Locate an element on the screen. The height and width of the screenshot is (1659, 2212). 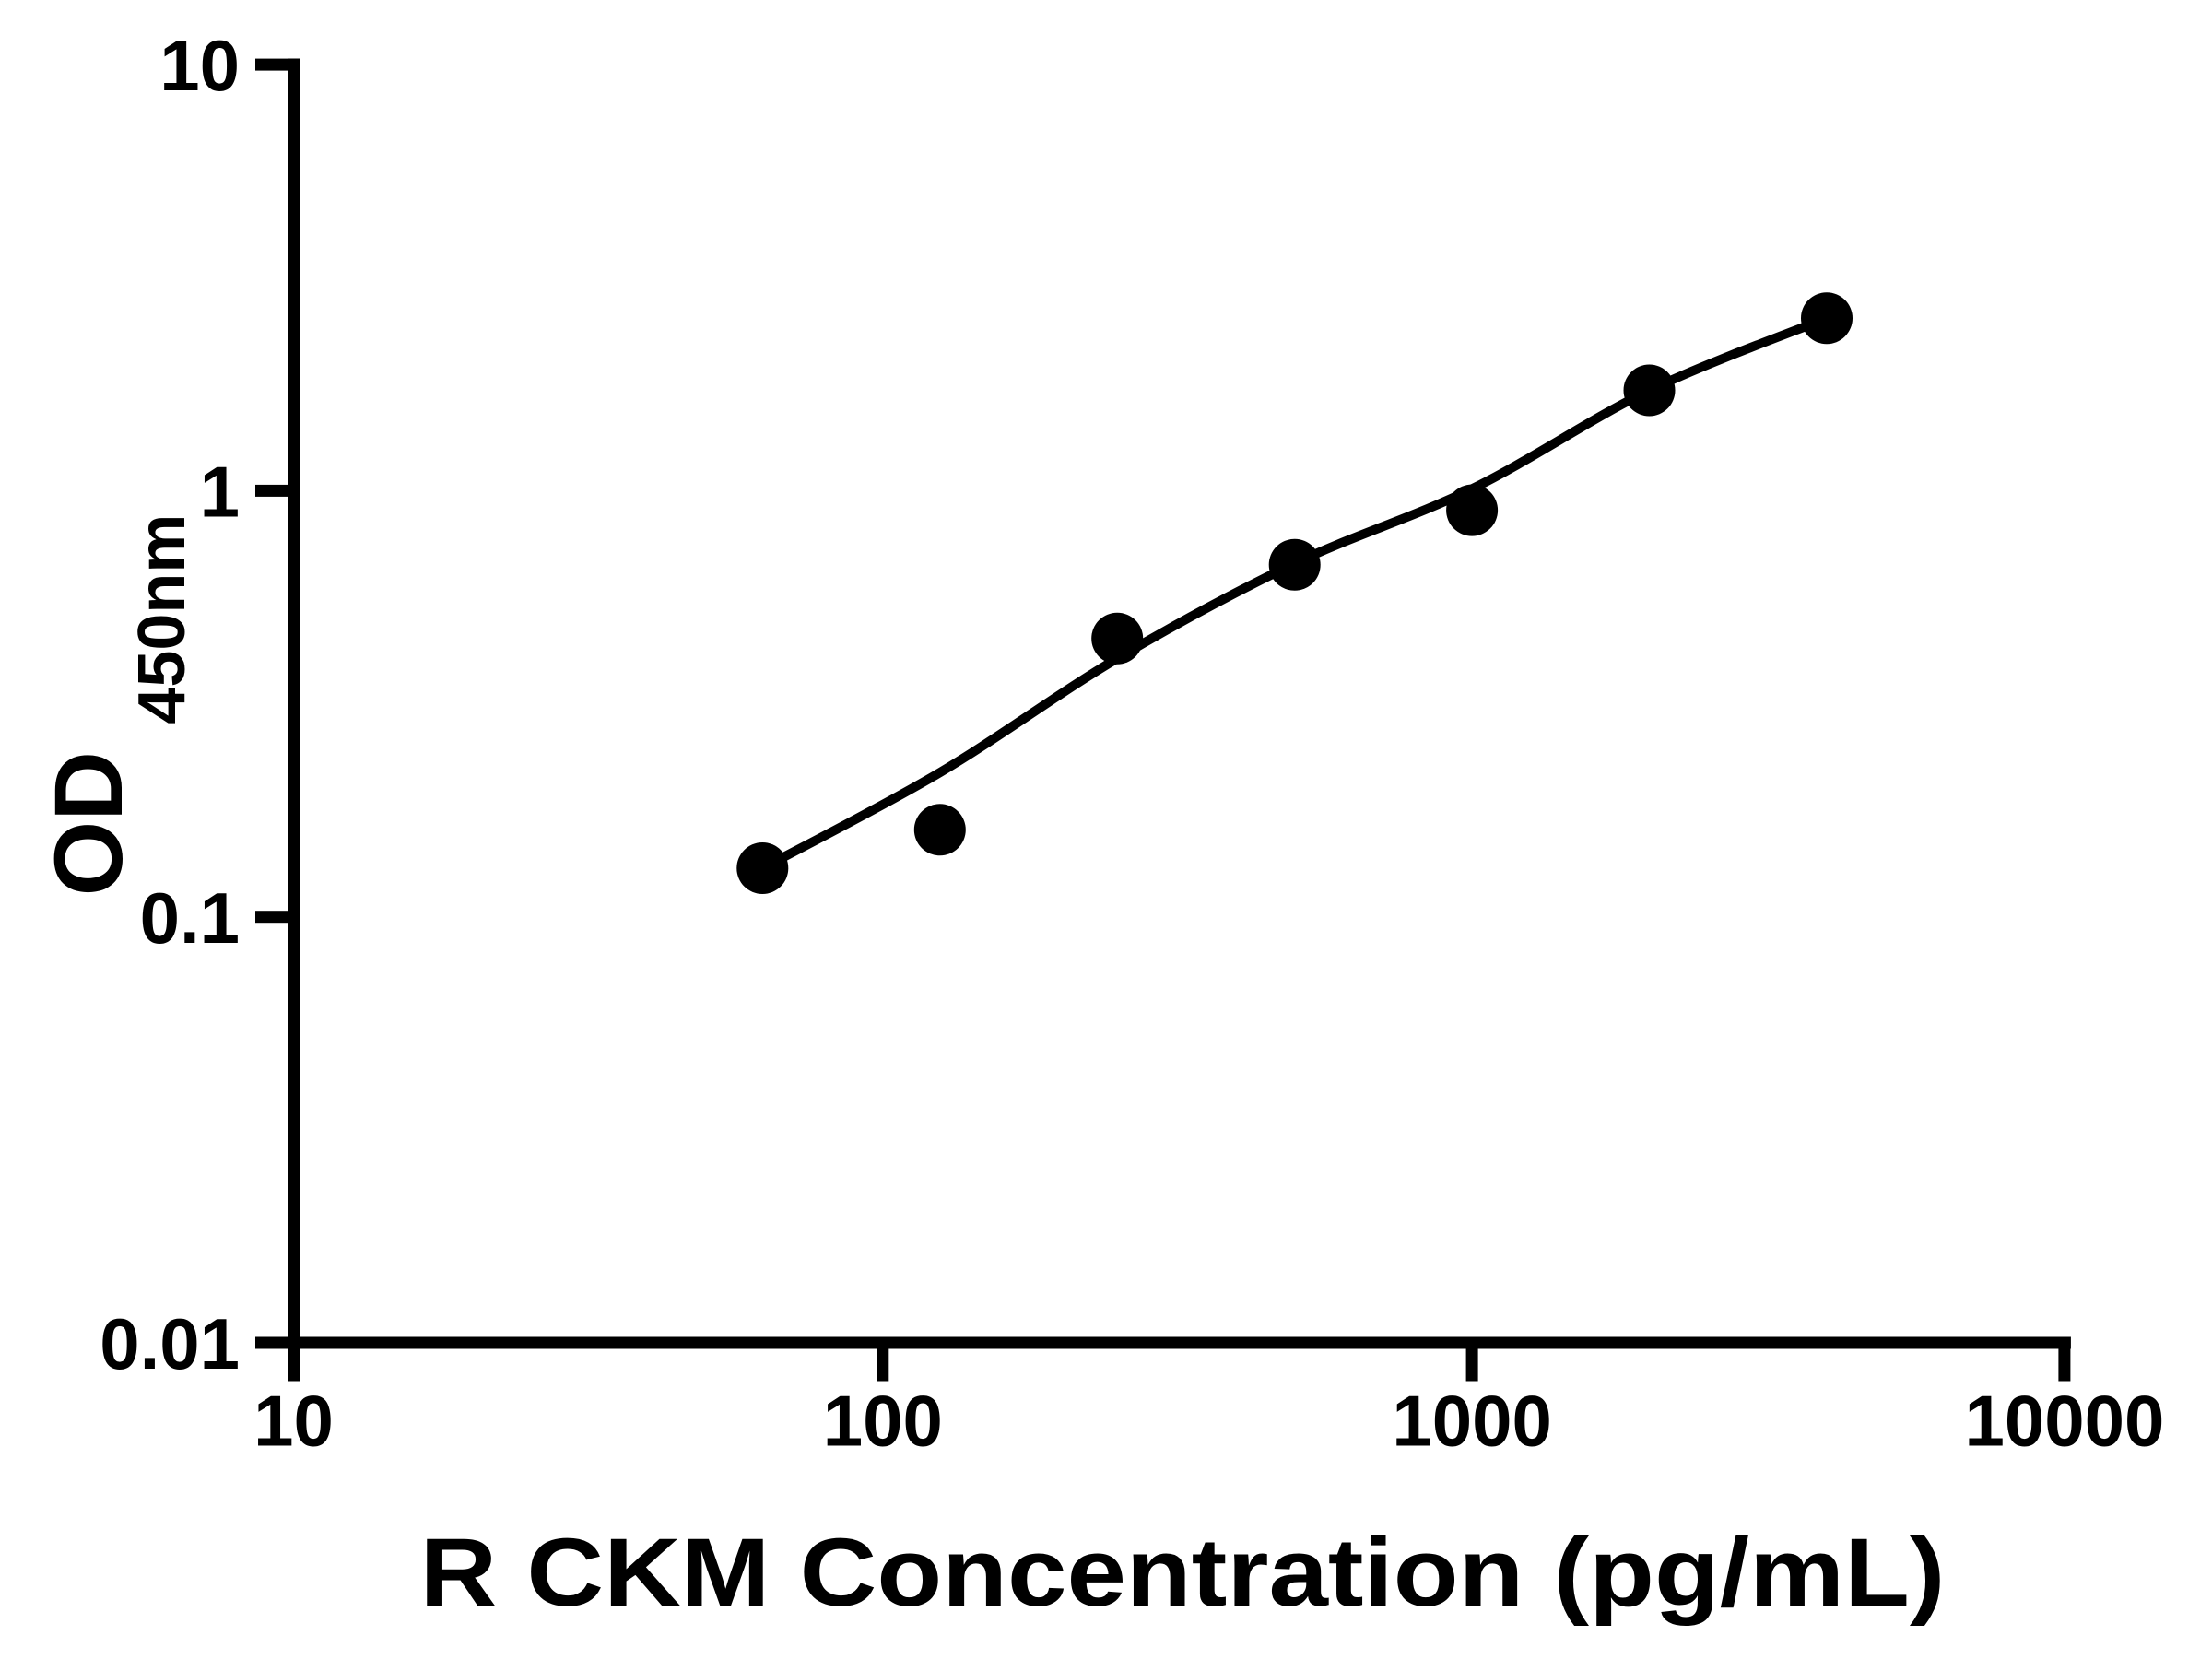
y-tick-label: 0.1 is located at coordinates (190, 918).